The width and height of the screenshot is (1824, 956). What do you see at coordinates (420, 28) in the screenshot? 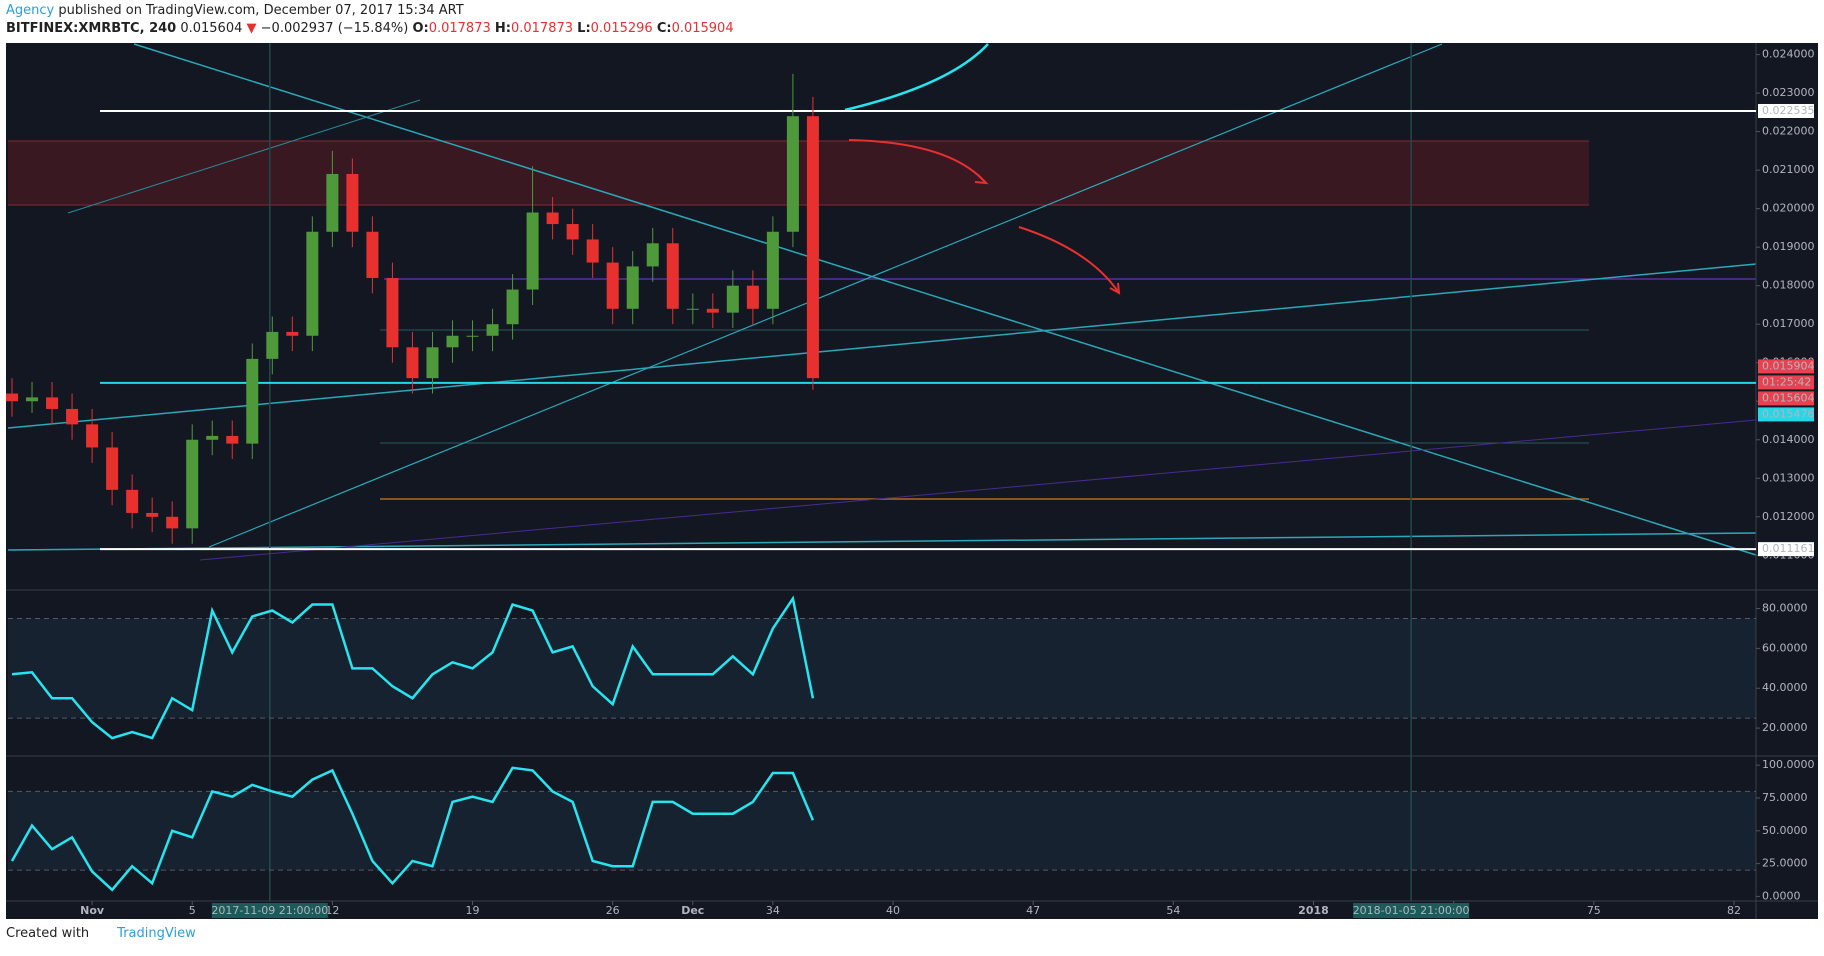
I see `o-label: O:` at bounding box center [420, 28].